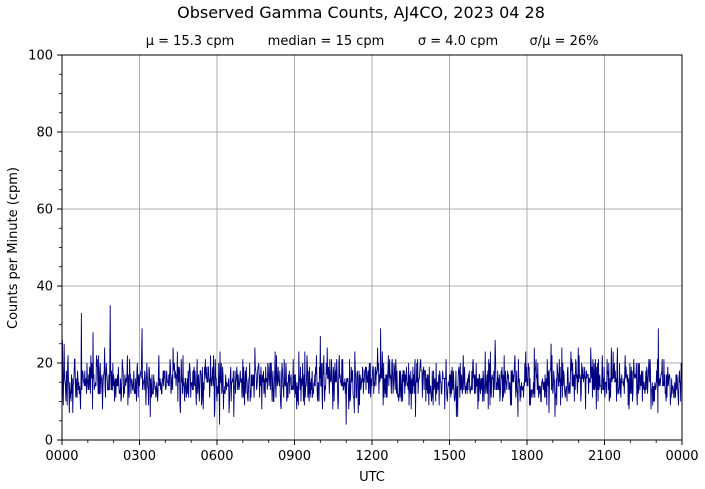  What do you see at coordinates (361, 12) in the screenshot?
I see `chart-title: Observed Gamma Counts, AJ4CO, 2023 04 28` at bounding box center [361, 12].